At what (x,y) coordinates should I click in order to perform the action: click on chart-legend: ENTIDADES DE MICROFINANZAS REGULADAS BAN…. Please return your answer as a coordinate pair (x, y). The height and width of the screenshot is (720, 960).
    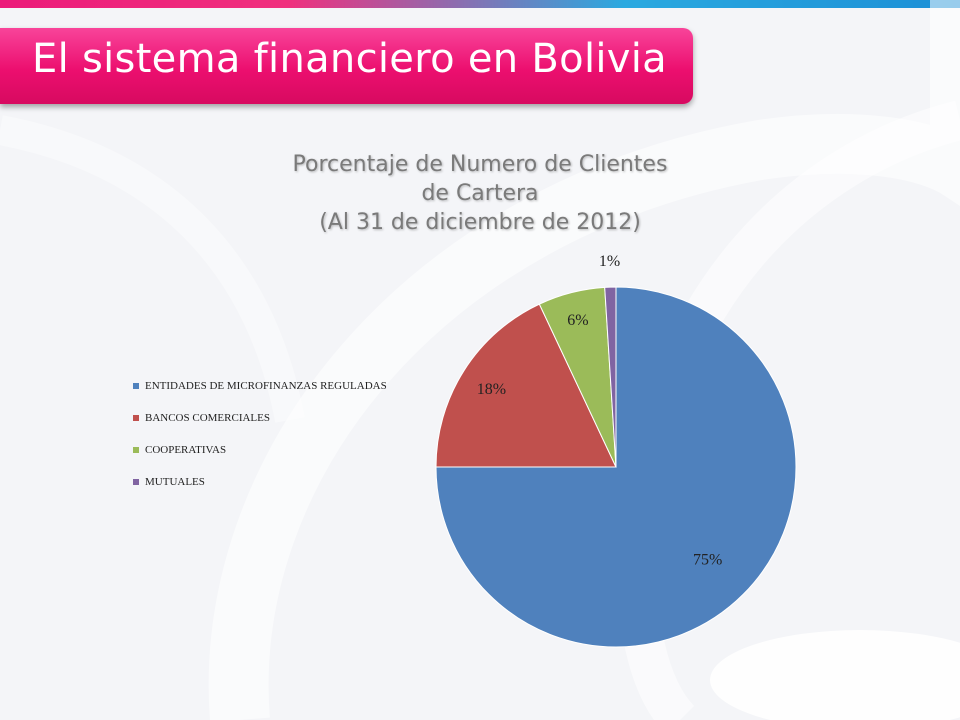
    Looking at the image, I should click on (263, 444).